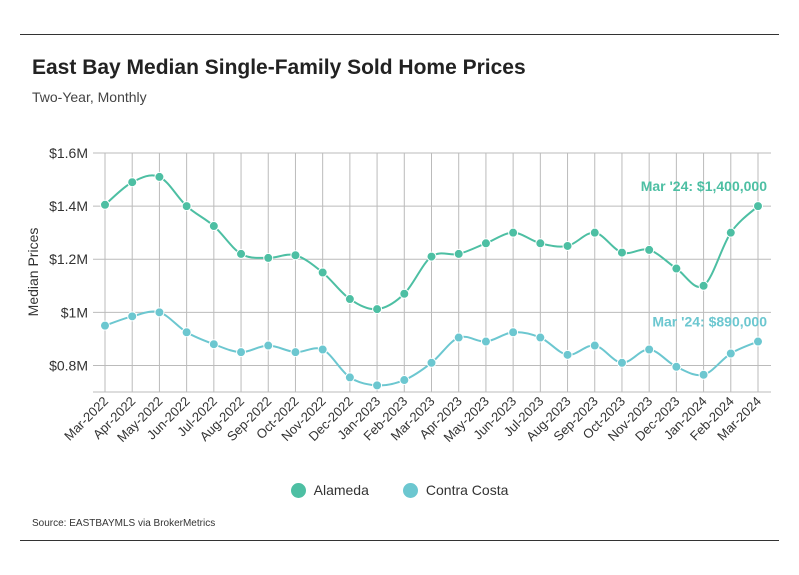  What do you see at coordinates (33, 272) in the screenshot?
I see `y-axis-label: Median Prices` at bounding box center [33, 272].